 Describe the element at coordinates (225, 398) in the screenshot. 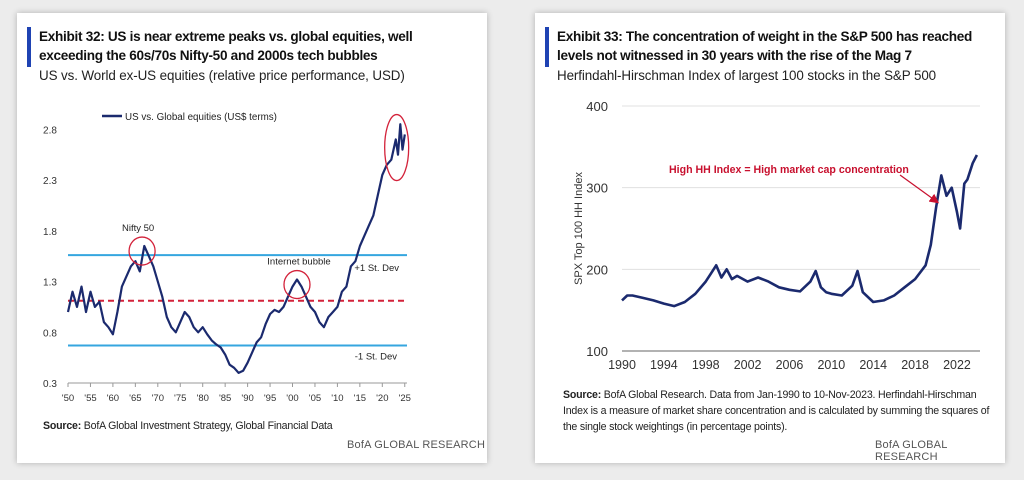

I see `x-tick-label: '85` at that location.